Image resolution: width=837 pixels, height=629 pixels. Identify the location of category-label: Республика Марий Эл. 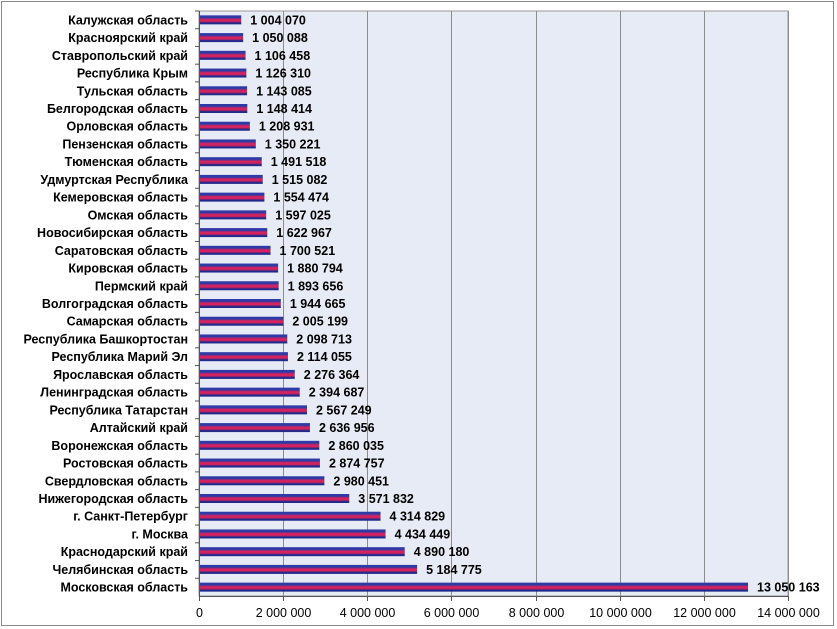
(120, 357).